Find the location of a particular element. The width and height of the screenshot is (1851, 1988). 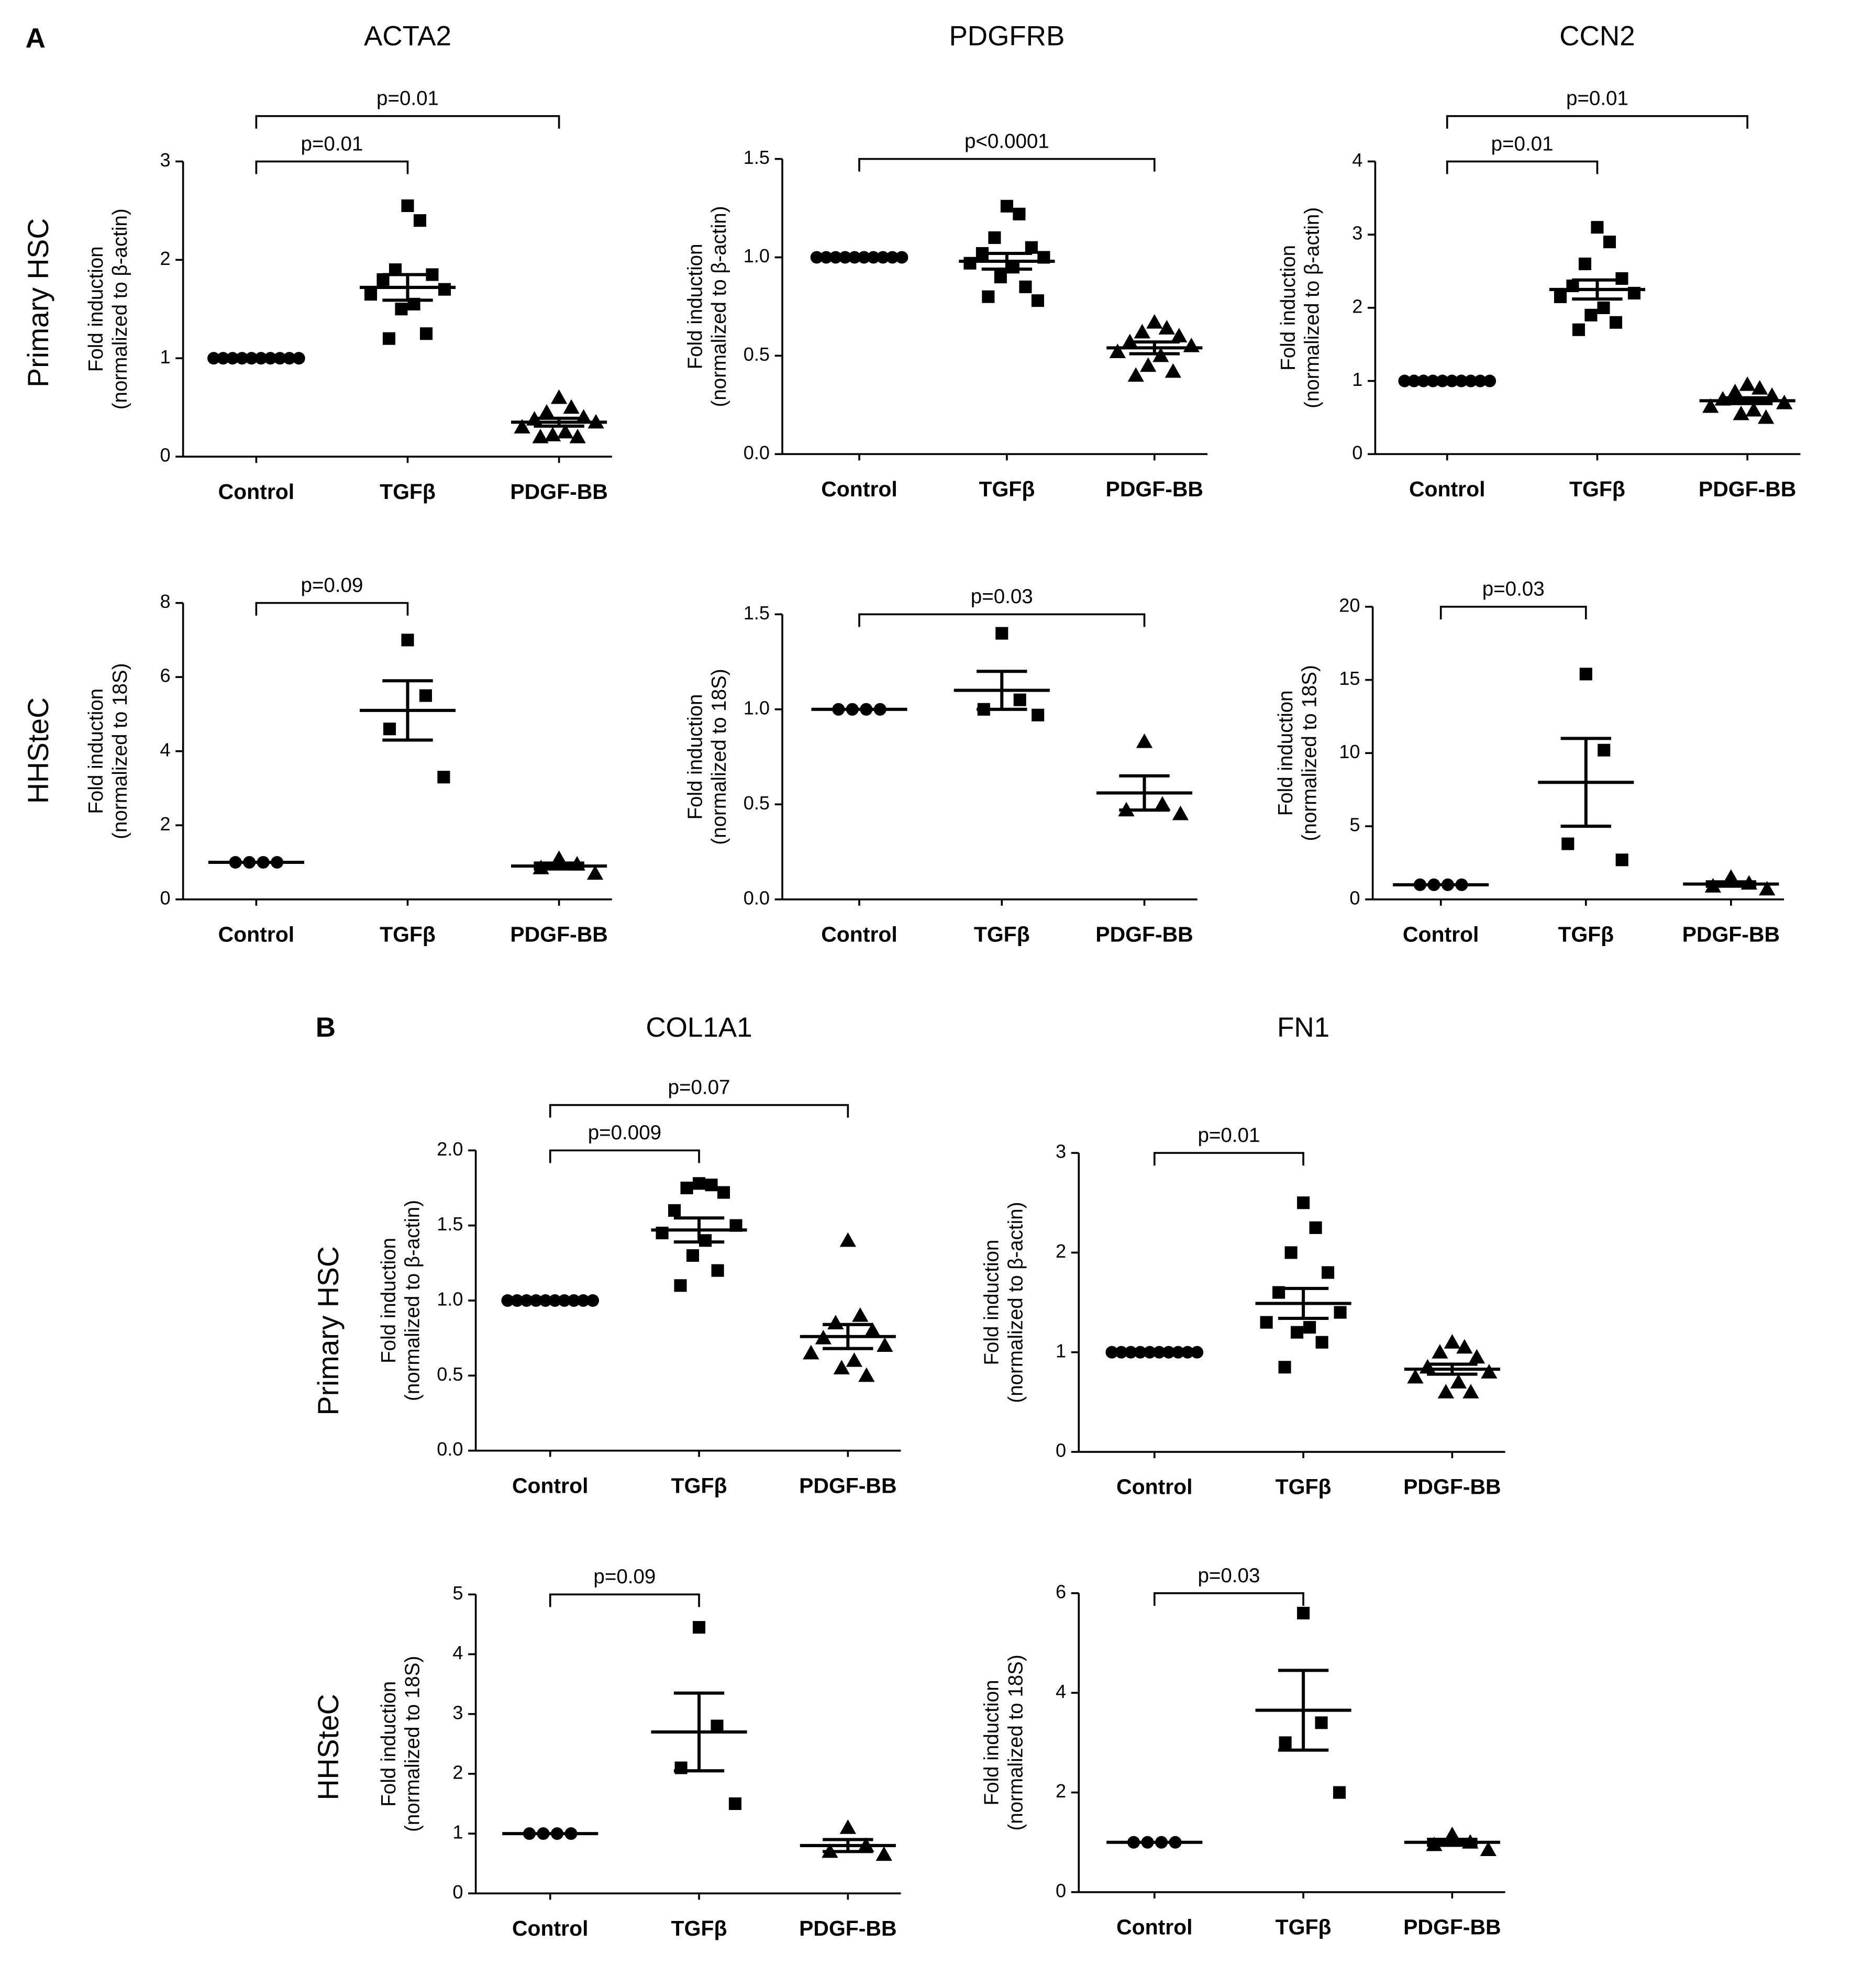

p-value: p=0.09 is located at coordinates (624, 1577).